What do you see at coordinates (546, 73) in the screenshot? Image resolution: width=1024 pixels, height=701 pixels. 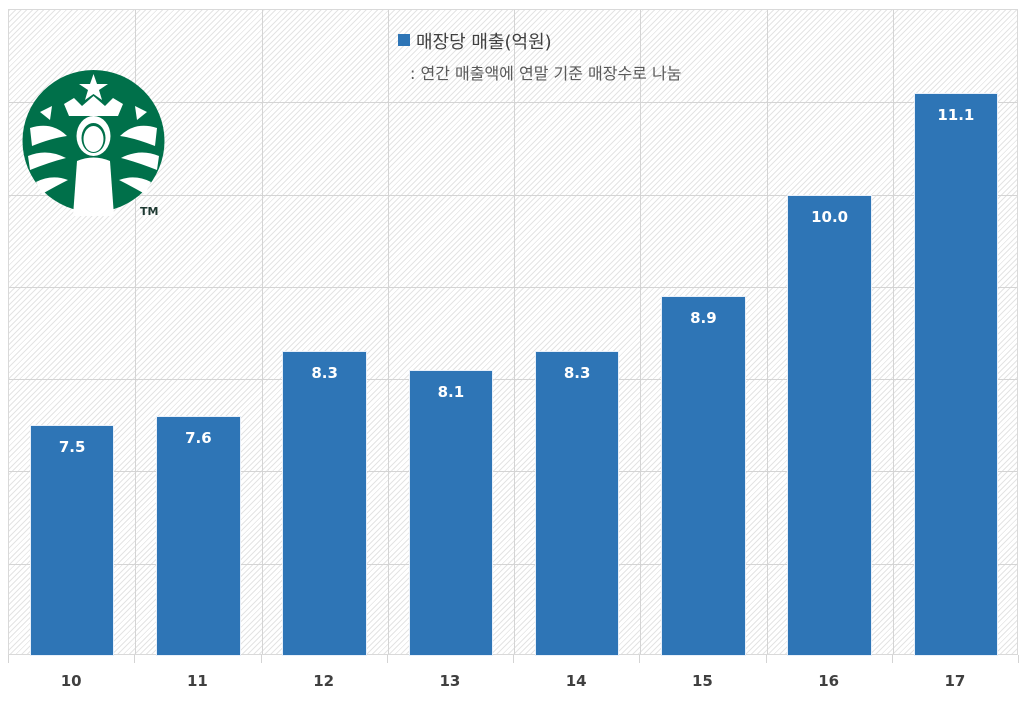 I see `chart-subtitle: : 연간 매출액에 연말 기준 매장수로 나눔` at bounding box center [546, 73].